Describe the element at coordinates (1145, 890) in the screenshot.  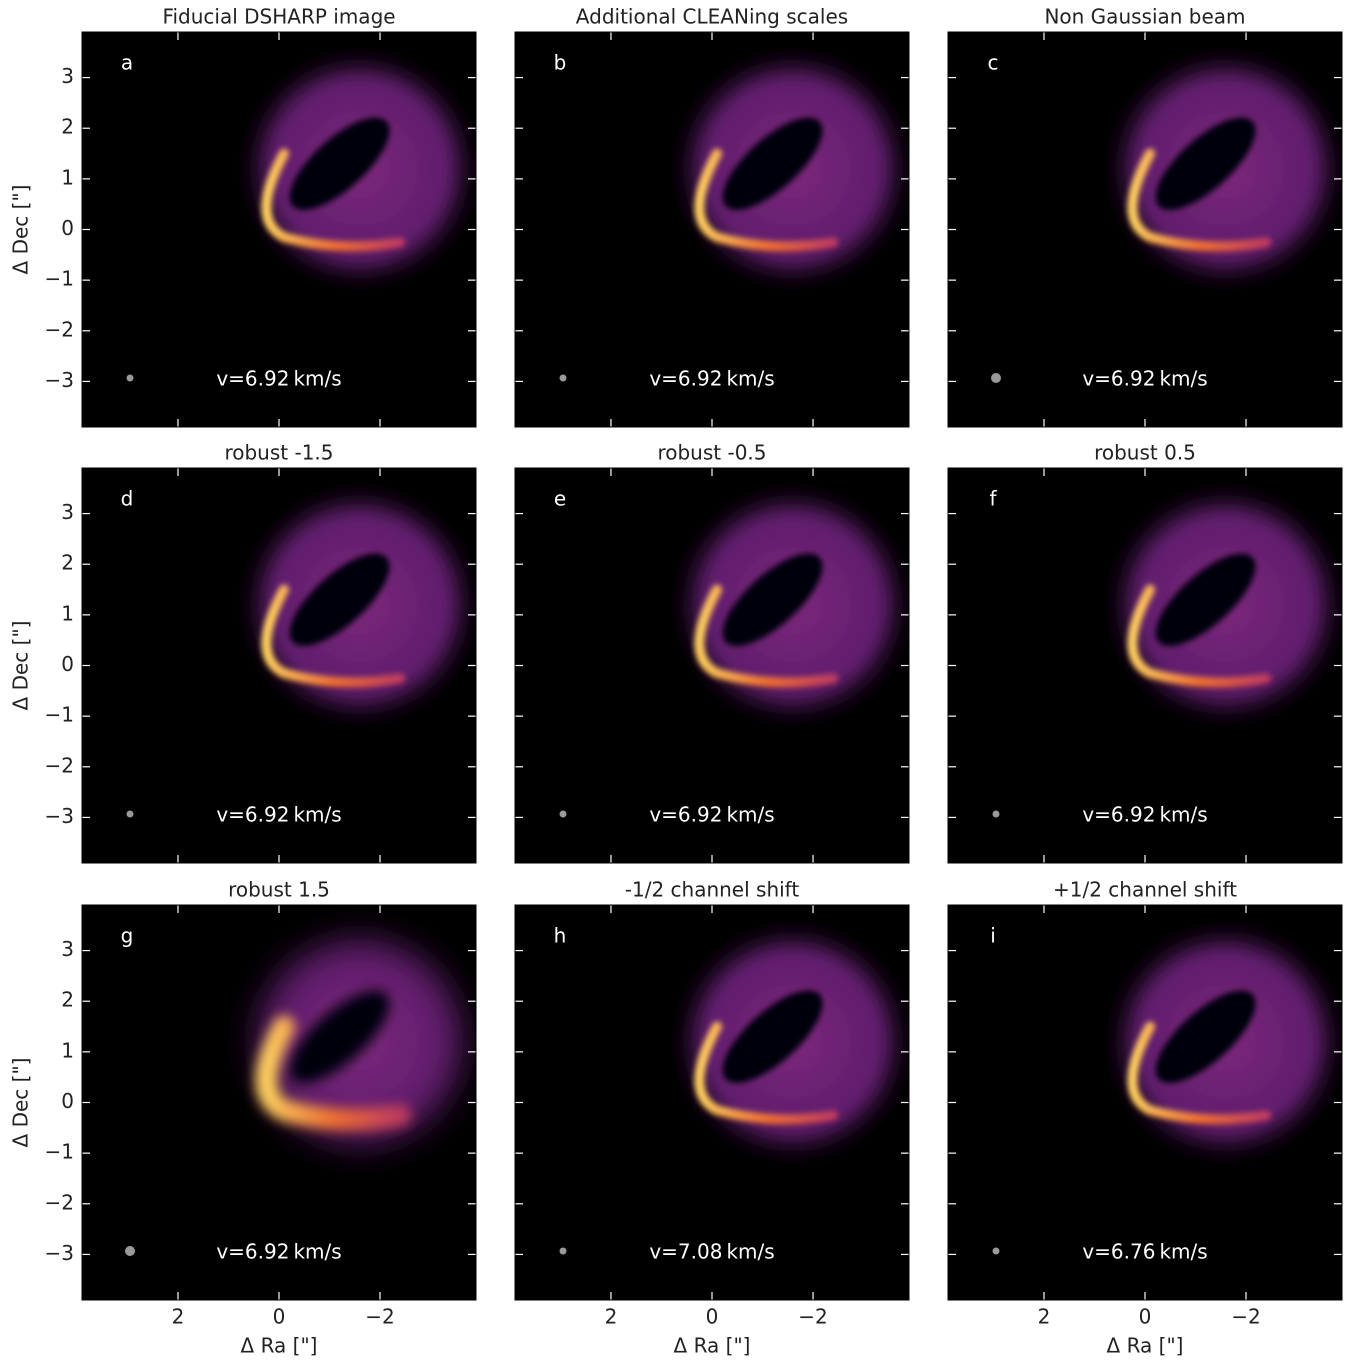
I see `panel-title: +1/2 channel shift` at that location.